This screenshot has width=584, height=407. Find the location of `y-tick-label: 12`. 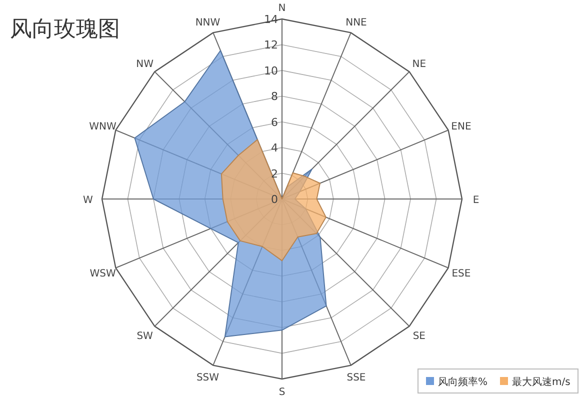

y-tick-label: 12 is located at coordinates (271, 45).